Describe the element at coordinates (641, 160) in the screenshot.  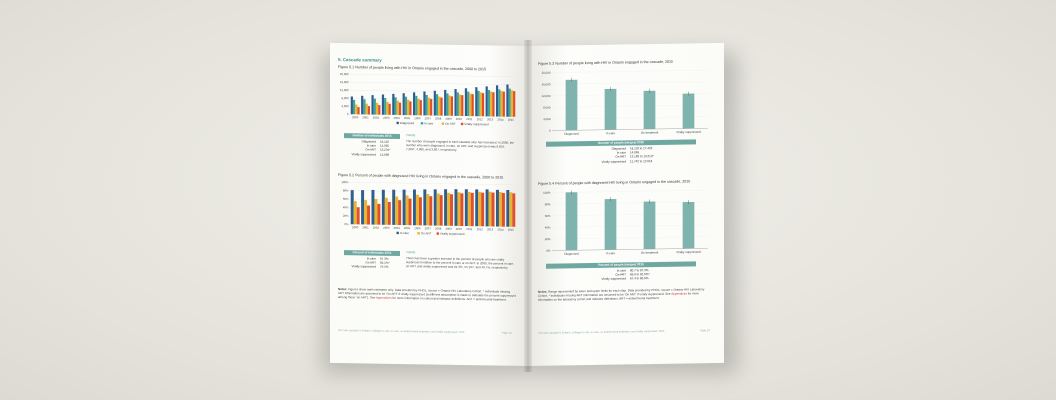
I see `row-value: 11,742 to 12,016` at that location.